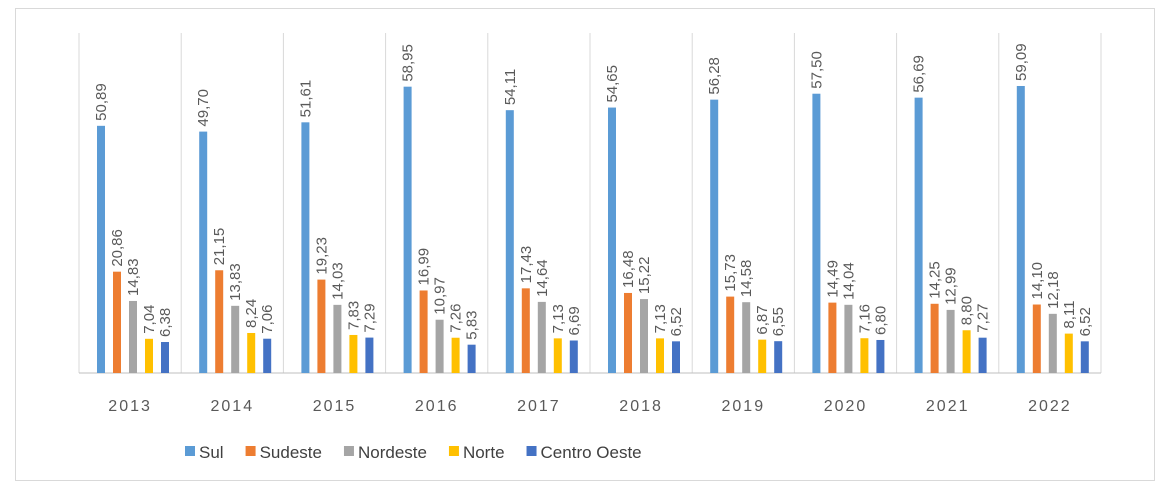  Describe the element at coordinates (919, 74) in the screenshot. I see `data-label: 56,69` at that location.